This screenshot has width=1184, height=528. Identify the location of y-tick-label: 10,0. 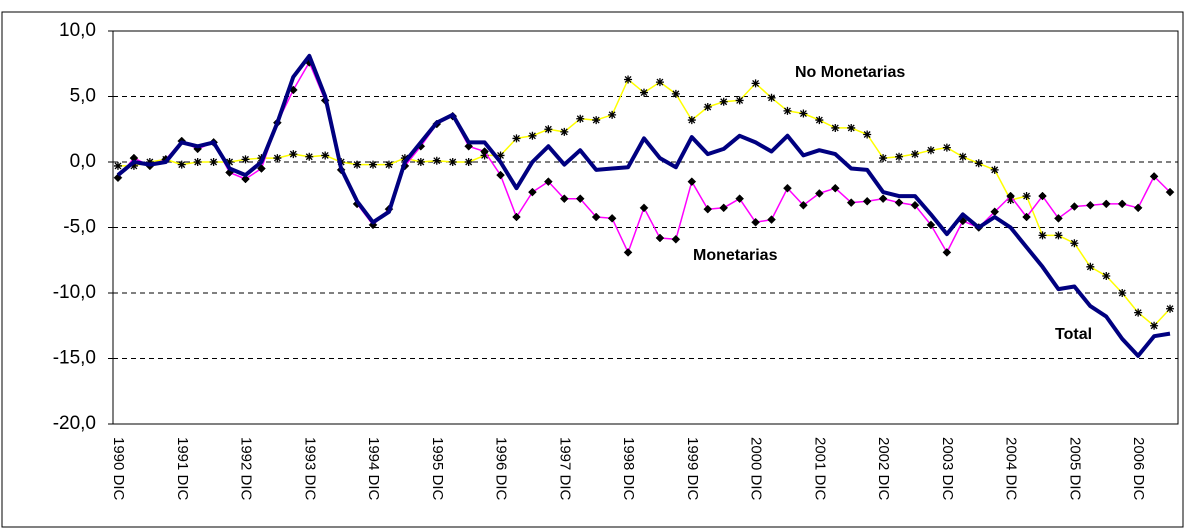
(77, 30).